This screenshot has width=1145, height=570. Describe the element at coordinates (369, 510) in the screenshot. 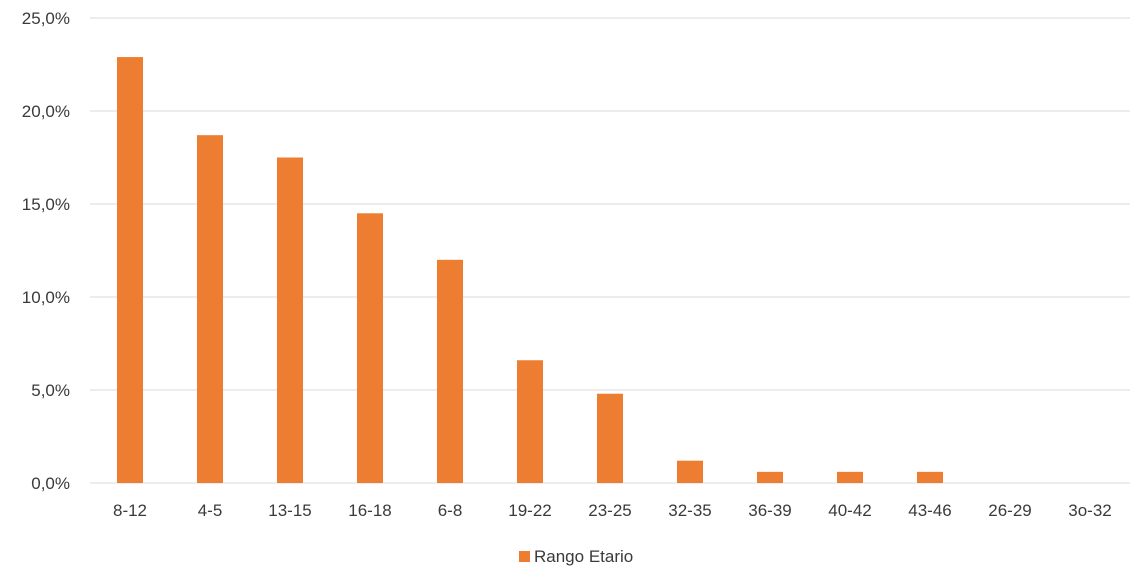

I see `x-tick-label: 16-18` at that location.